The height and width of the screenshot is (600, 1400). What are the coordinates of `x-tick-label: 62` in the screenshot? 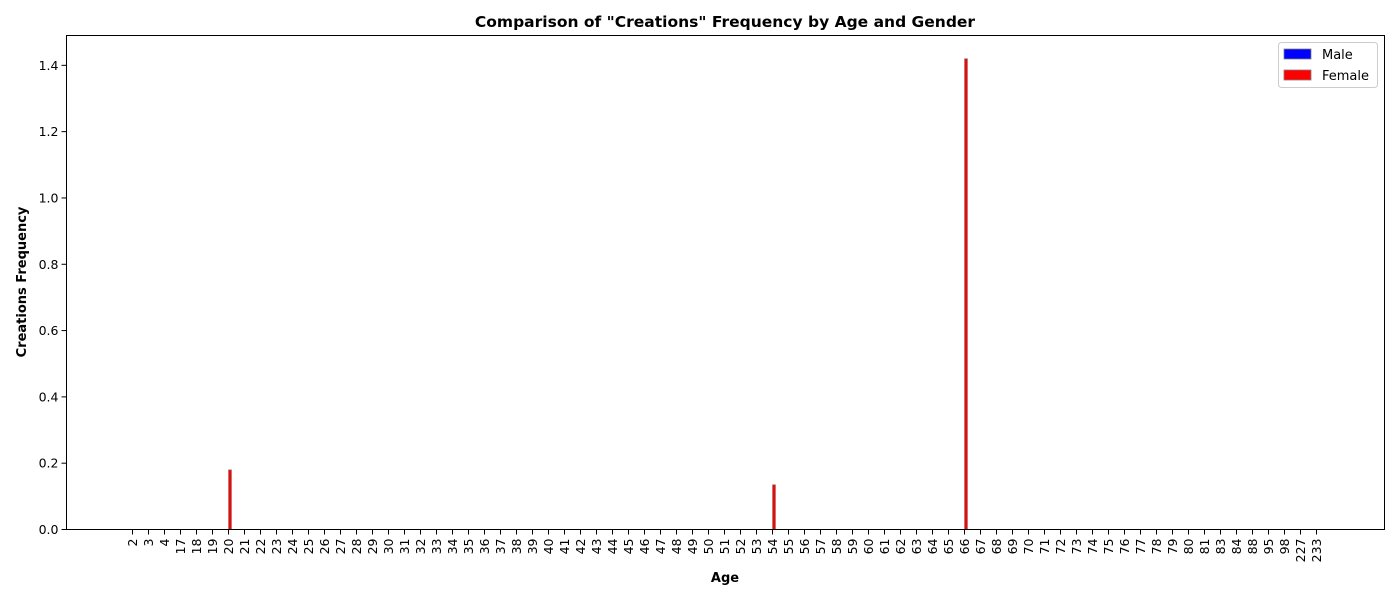 It's located at (900, 547).